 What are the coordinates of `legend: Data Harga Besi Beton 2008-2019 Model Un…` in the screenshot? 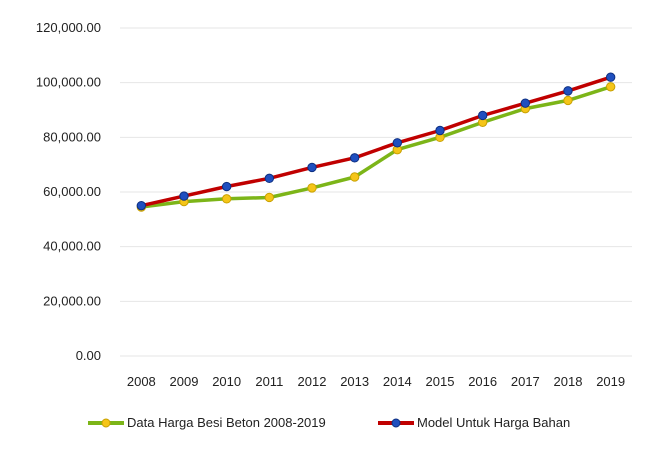 It's located at (329, 422).